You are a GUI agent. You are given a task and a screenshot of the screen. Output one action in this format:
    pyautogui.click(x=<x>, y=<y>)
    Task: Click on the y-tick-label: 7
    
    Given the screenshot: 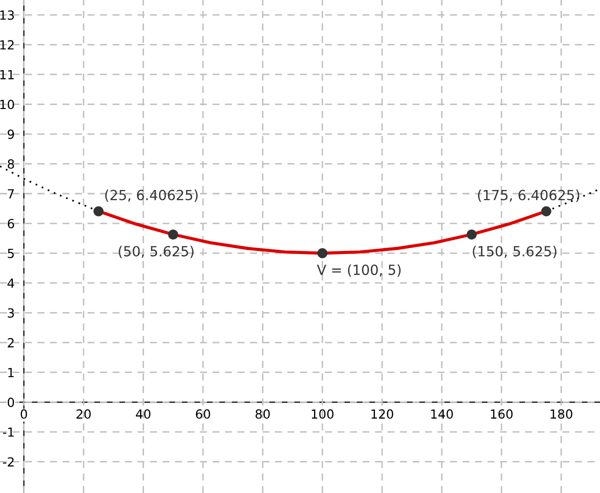 What is the action you would take?
    pyautogui.click(x=11, y=193)
    